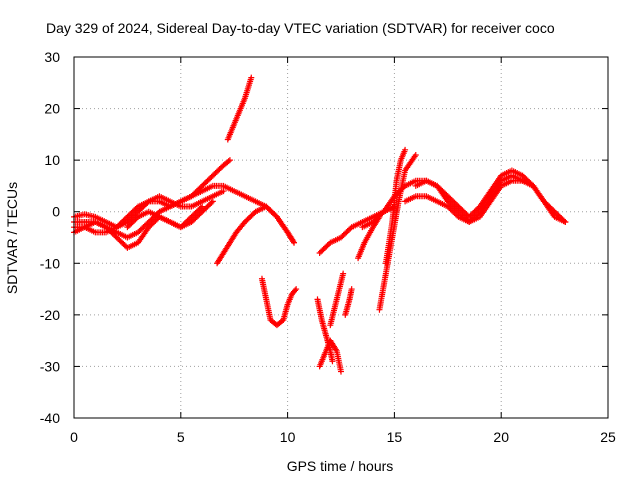 Image resolution: width=640 pixels, height=485 pixels. I want to click on x-axis-label: GPS time / hours, so click(340, 466).